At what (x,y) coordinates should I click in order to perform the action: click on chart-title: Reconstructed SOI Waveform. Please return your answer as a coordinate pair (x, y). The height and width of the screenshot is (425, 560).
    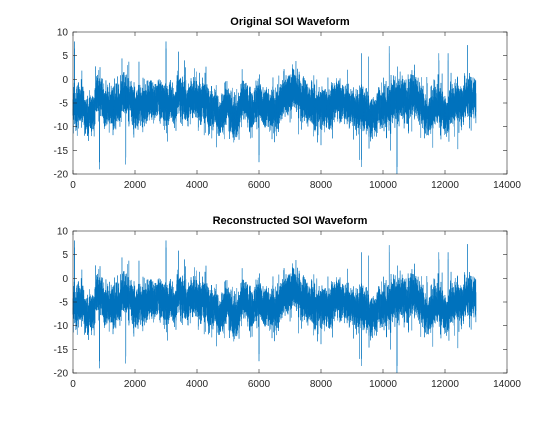
    Looking at the image, I should click on (290, 221).